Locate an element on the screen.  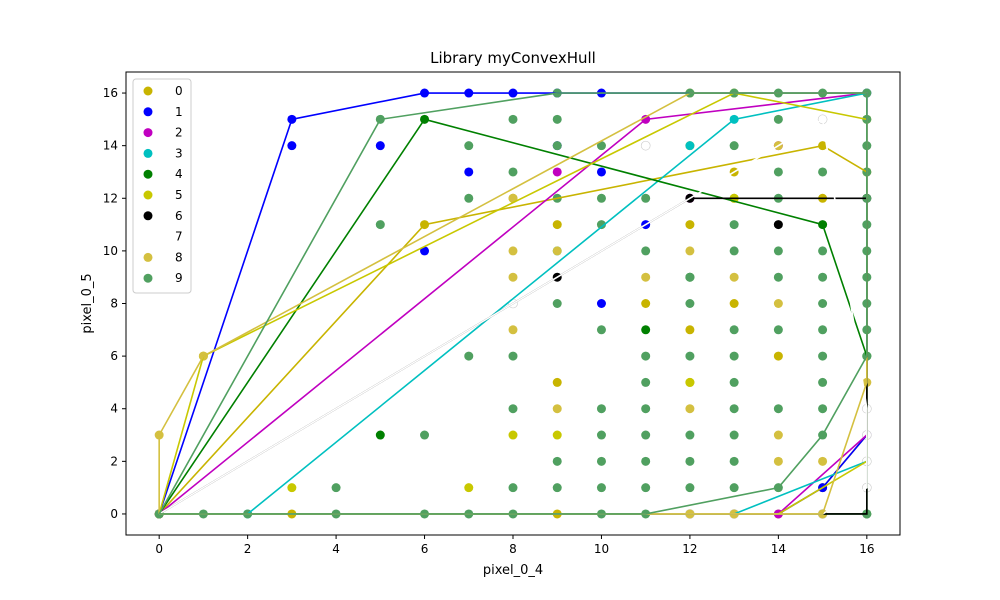
y-tick-label: 16 is located at coordinates (110, 93).